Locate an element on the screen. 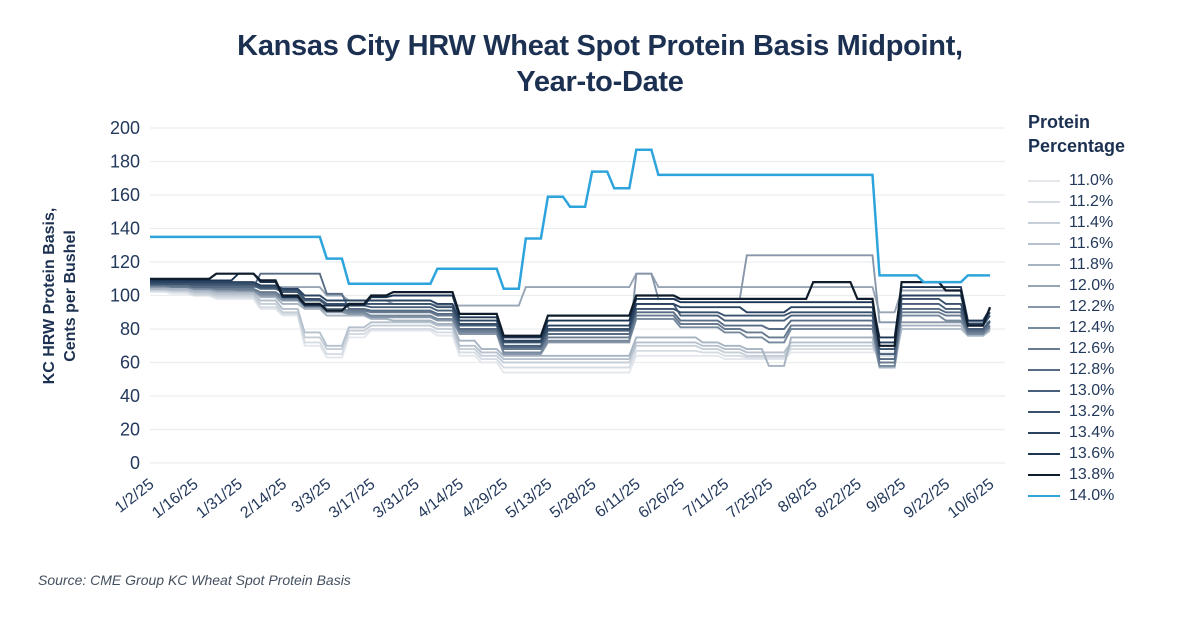 Image resolution: width=1200 pixels, height=627 pixels. legend-label: 13.2% is located at coordinates (1092, 411).